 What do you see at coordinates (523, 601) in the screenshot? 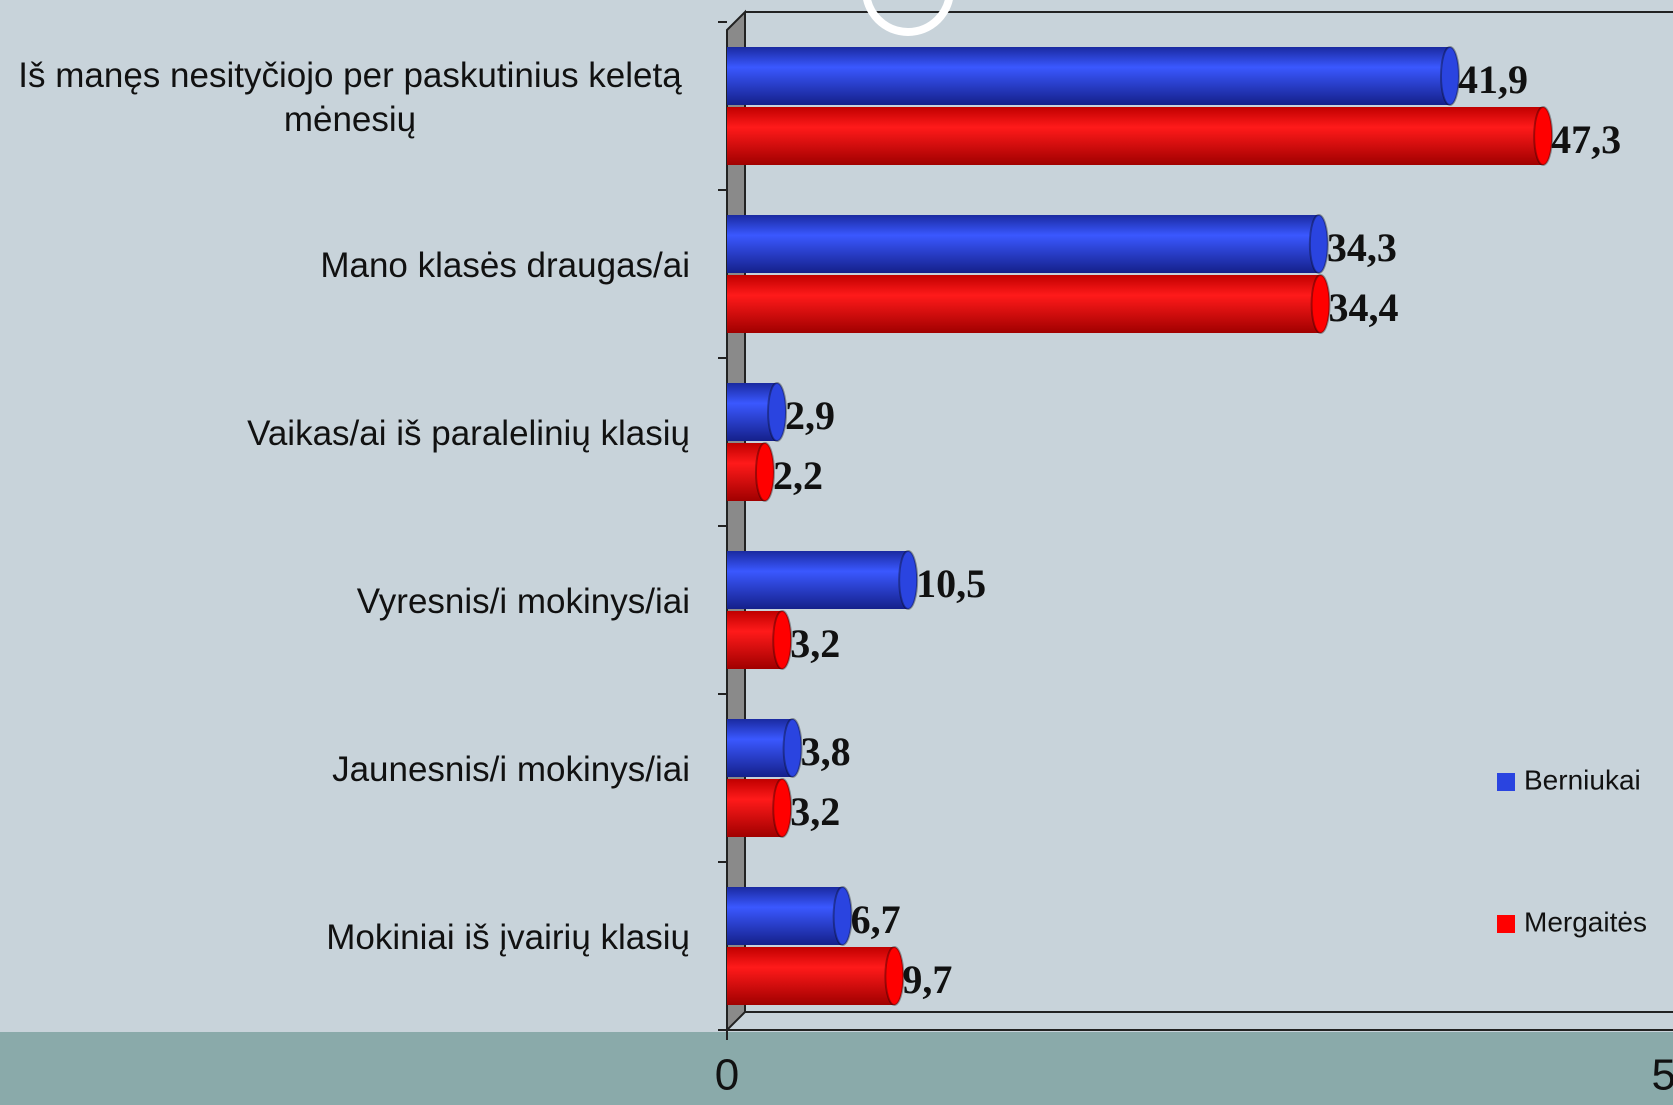
I see `y-tick-label: Vyresnis/i mokinys/iai` at bounding box center [523, 601].